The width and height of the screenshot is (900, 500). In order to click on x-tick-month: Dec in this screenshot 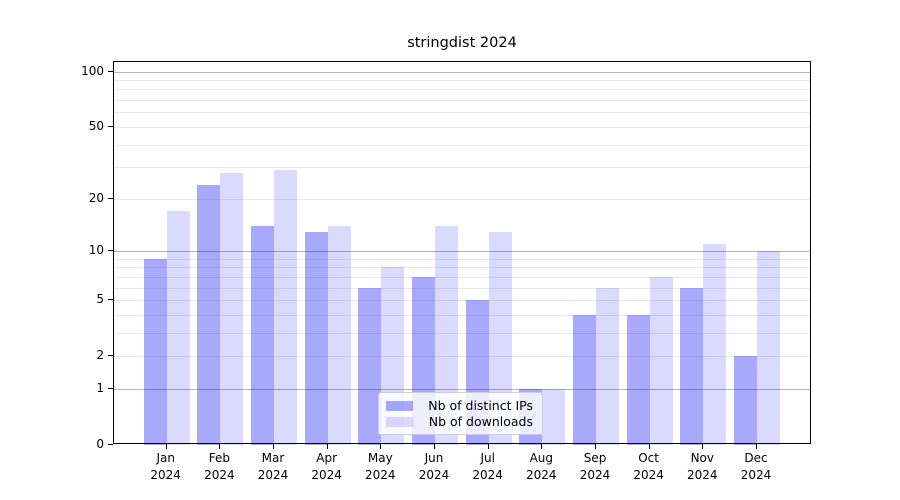, I will do `click(756, 458)`.